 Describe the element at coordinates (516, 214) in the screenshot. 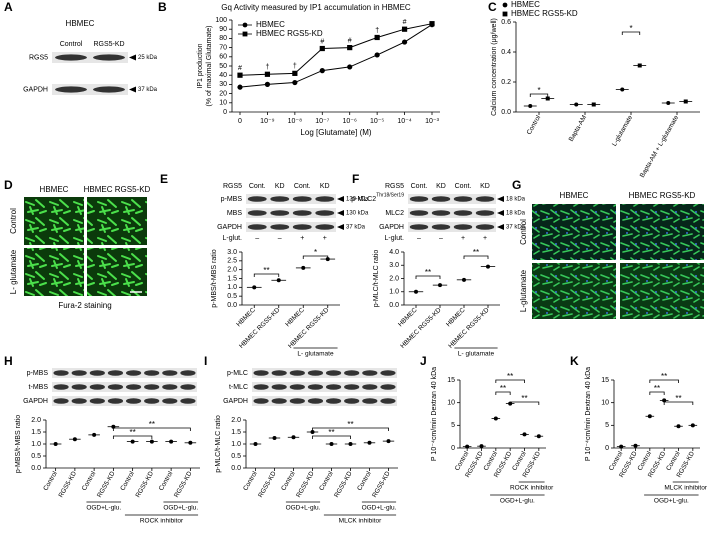

I see `size-label: 18 kDa` at that location.